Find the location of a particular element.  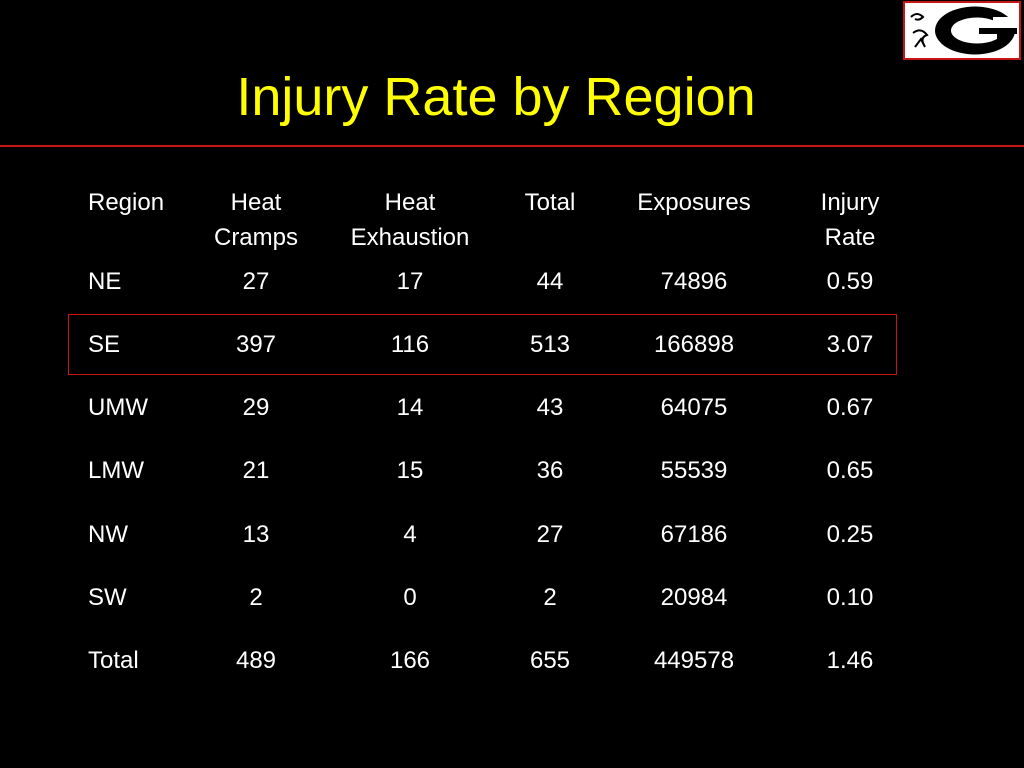

table-cell-total: 27 is located at coordinates (550, 534).